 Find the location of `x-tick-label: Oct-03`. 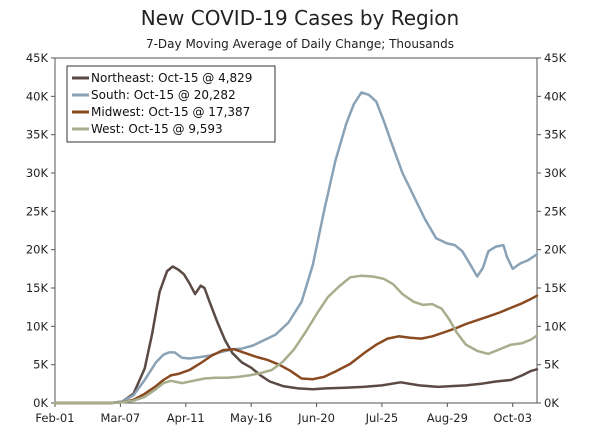

x-tick-label: Oct-03 is located at coordinates (512, 418).